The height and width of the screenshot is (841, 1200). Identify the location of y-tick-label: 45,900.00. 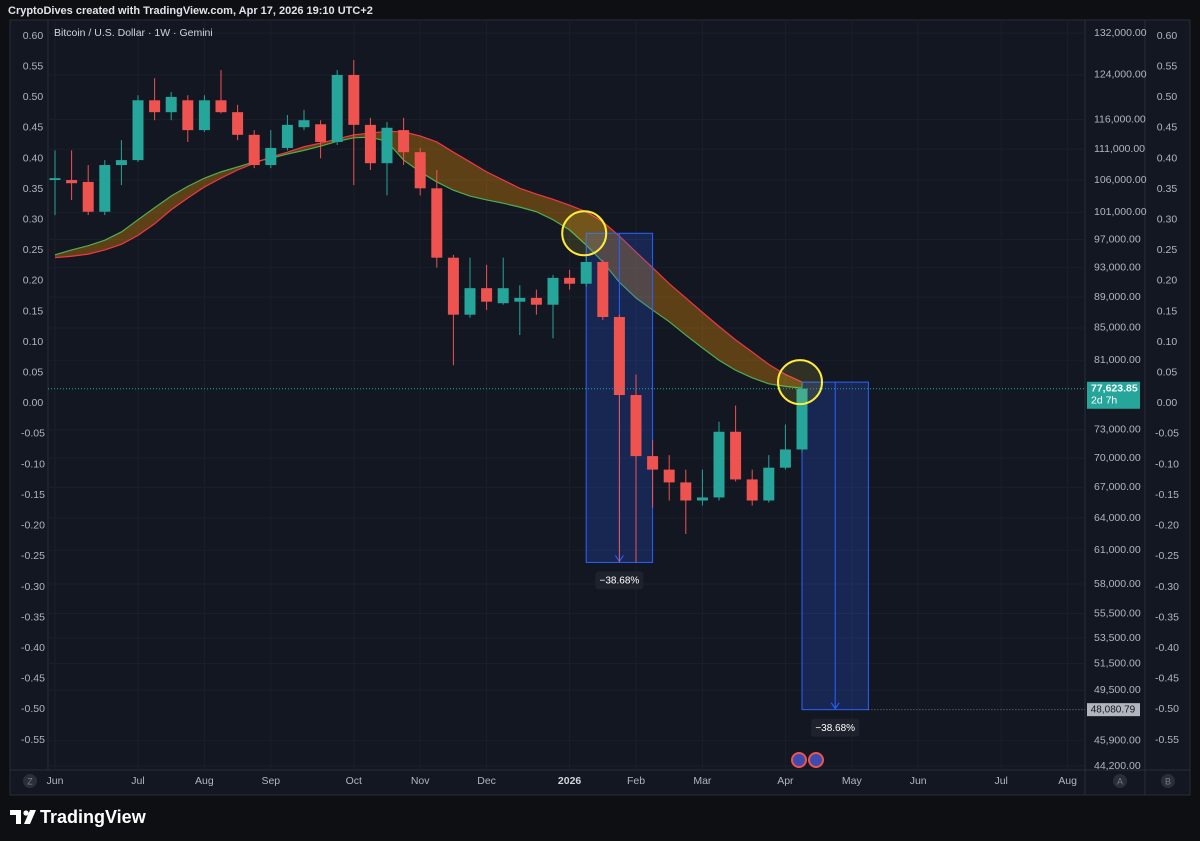
(1117, 741).